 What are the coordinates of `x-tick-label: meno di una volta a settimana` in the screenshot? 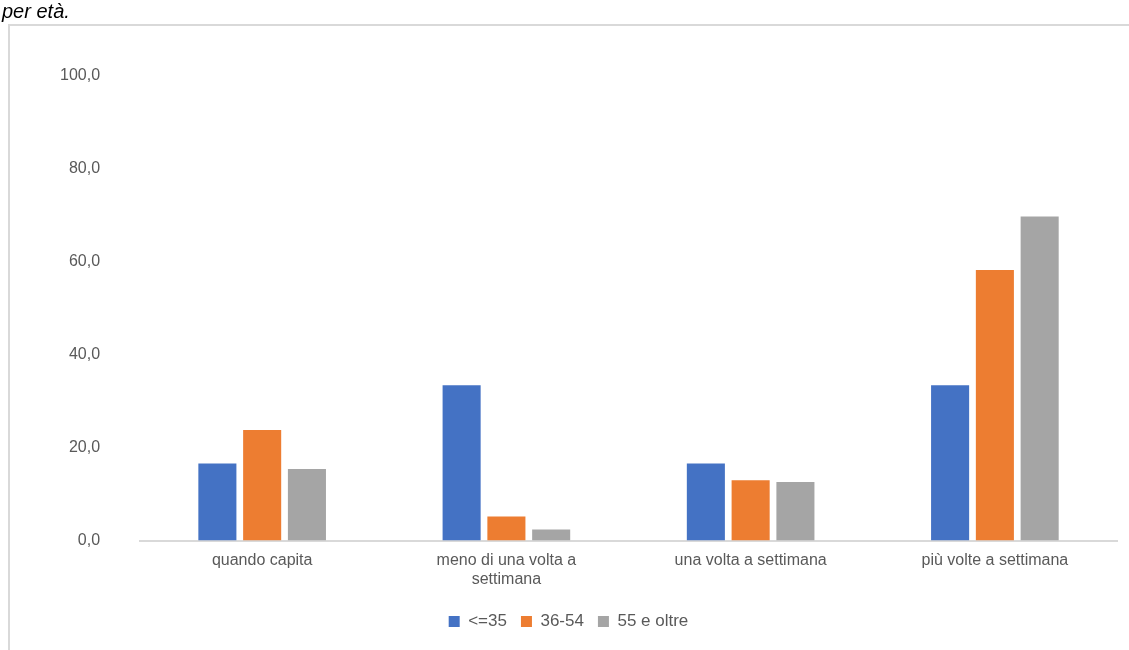 It's located at (506, 568).